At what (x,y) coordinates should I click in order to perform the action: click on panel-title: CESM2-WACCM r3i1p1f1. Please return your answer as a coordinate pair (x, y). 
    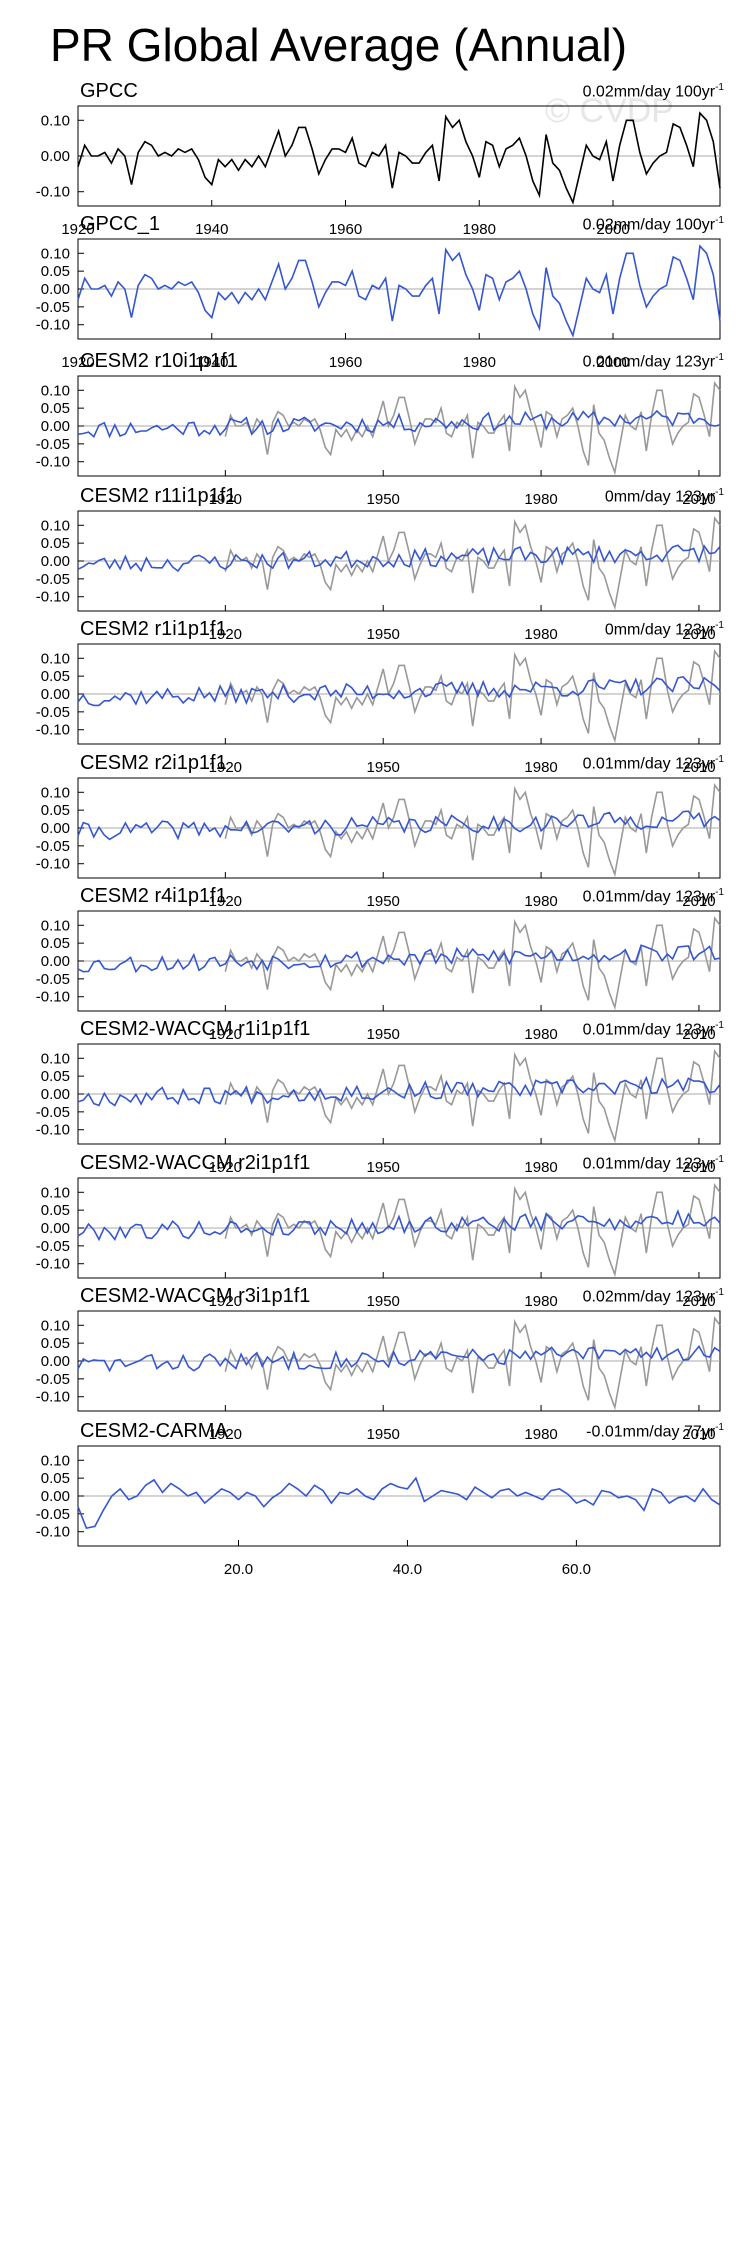
    Looking at the image, I should click on (195, 1296).